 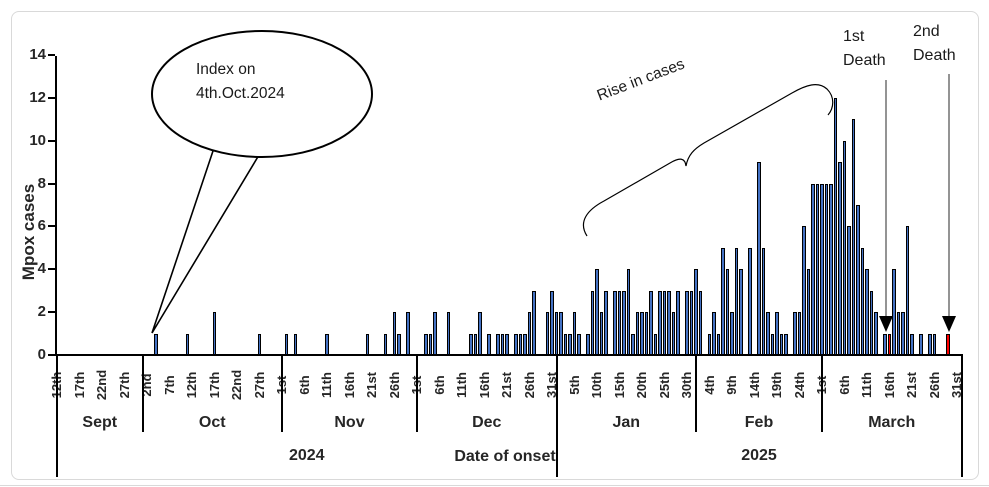 I want to click on month-label-feb: Feb, so click(x=759, y=422).